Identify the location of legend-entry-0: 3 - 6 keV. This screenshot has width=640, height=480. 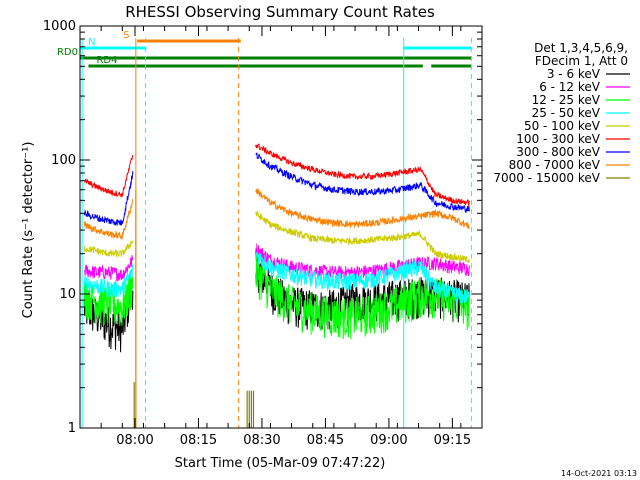
(574, 74).